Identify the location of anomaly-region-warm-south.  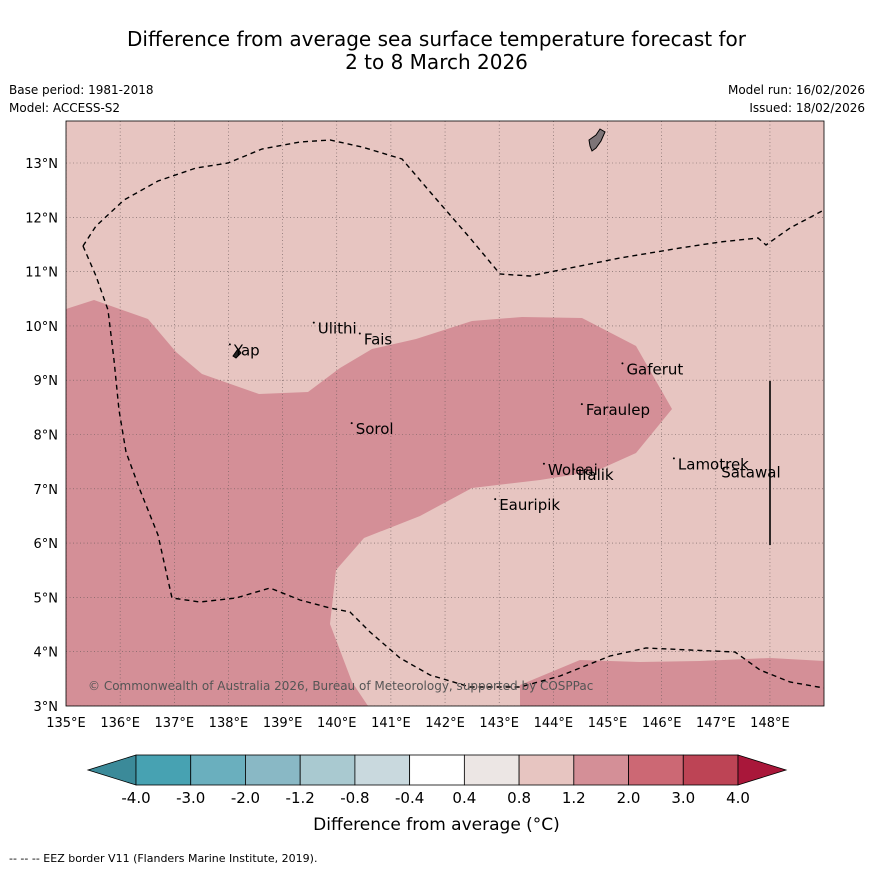
(672, 682).